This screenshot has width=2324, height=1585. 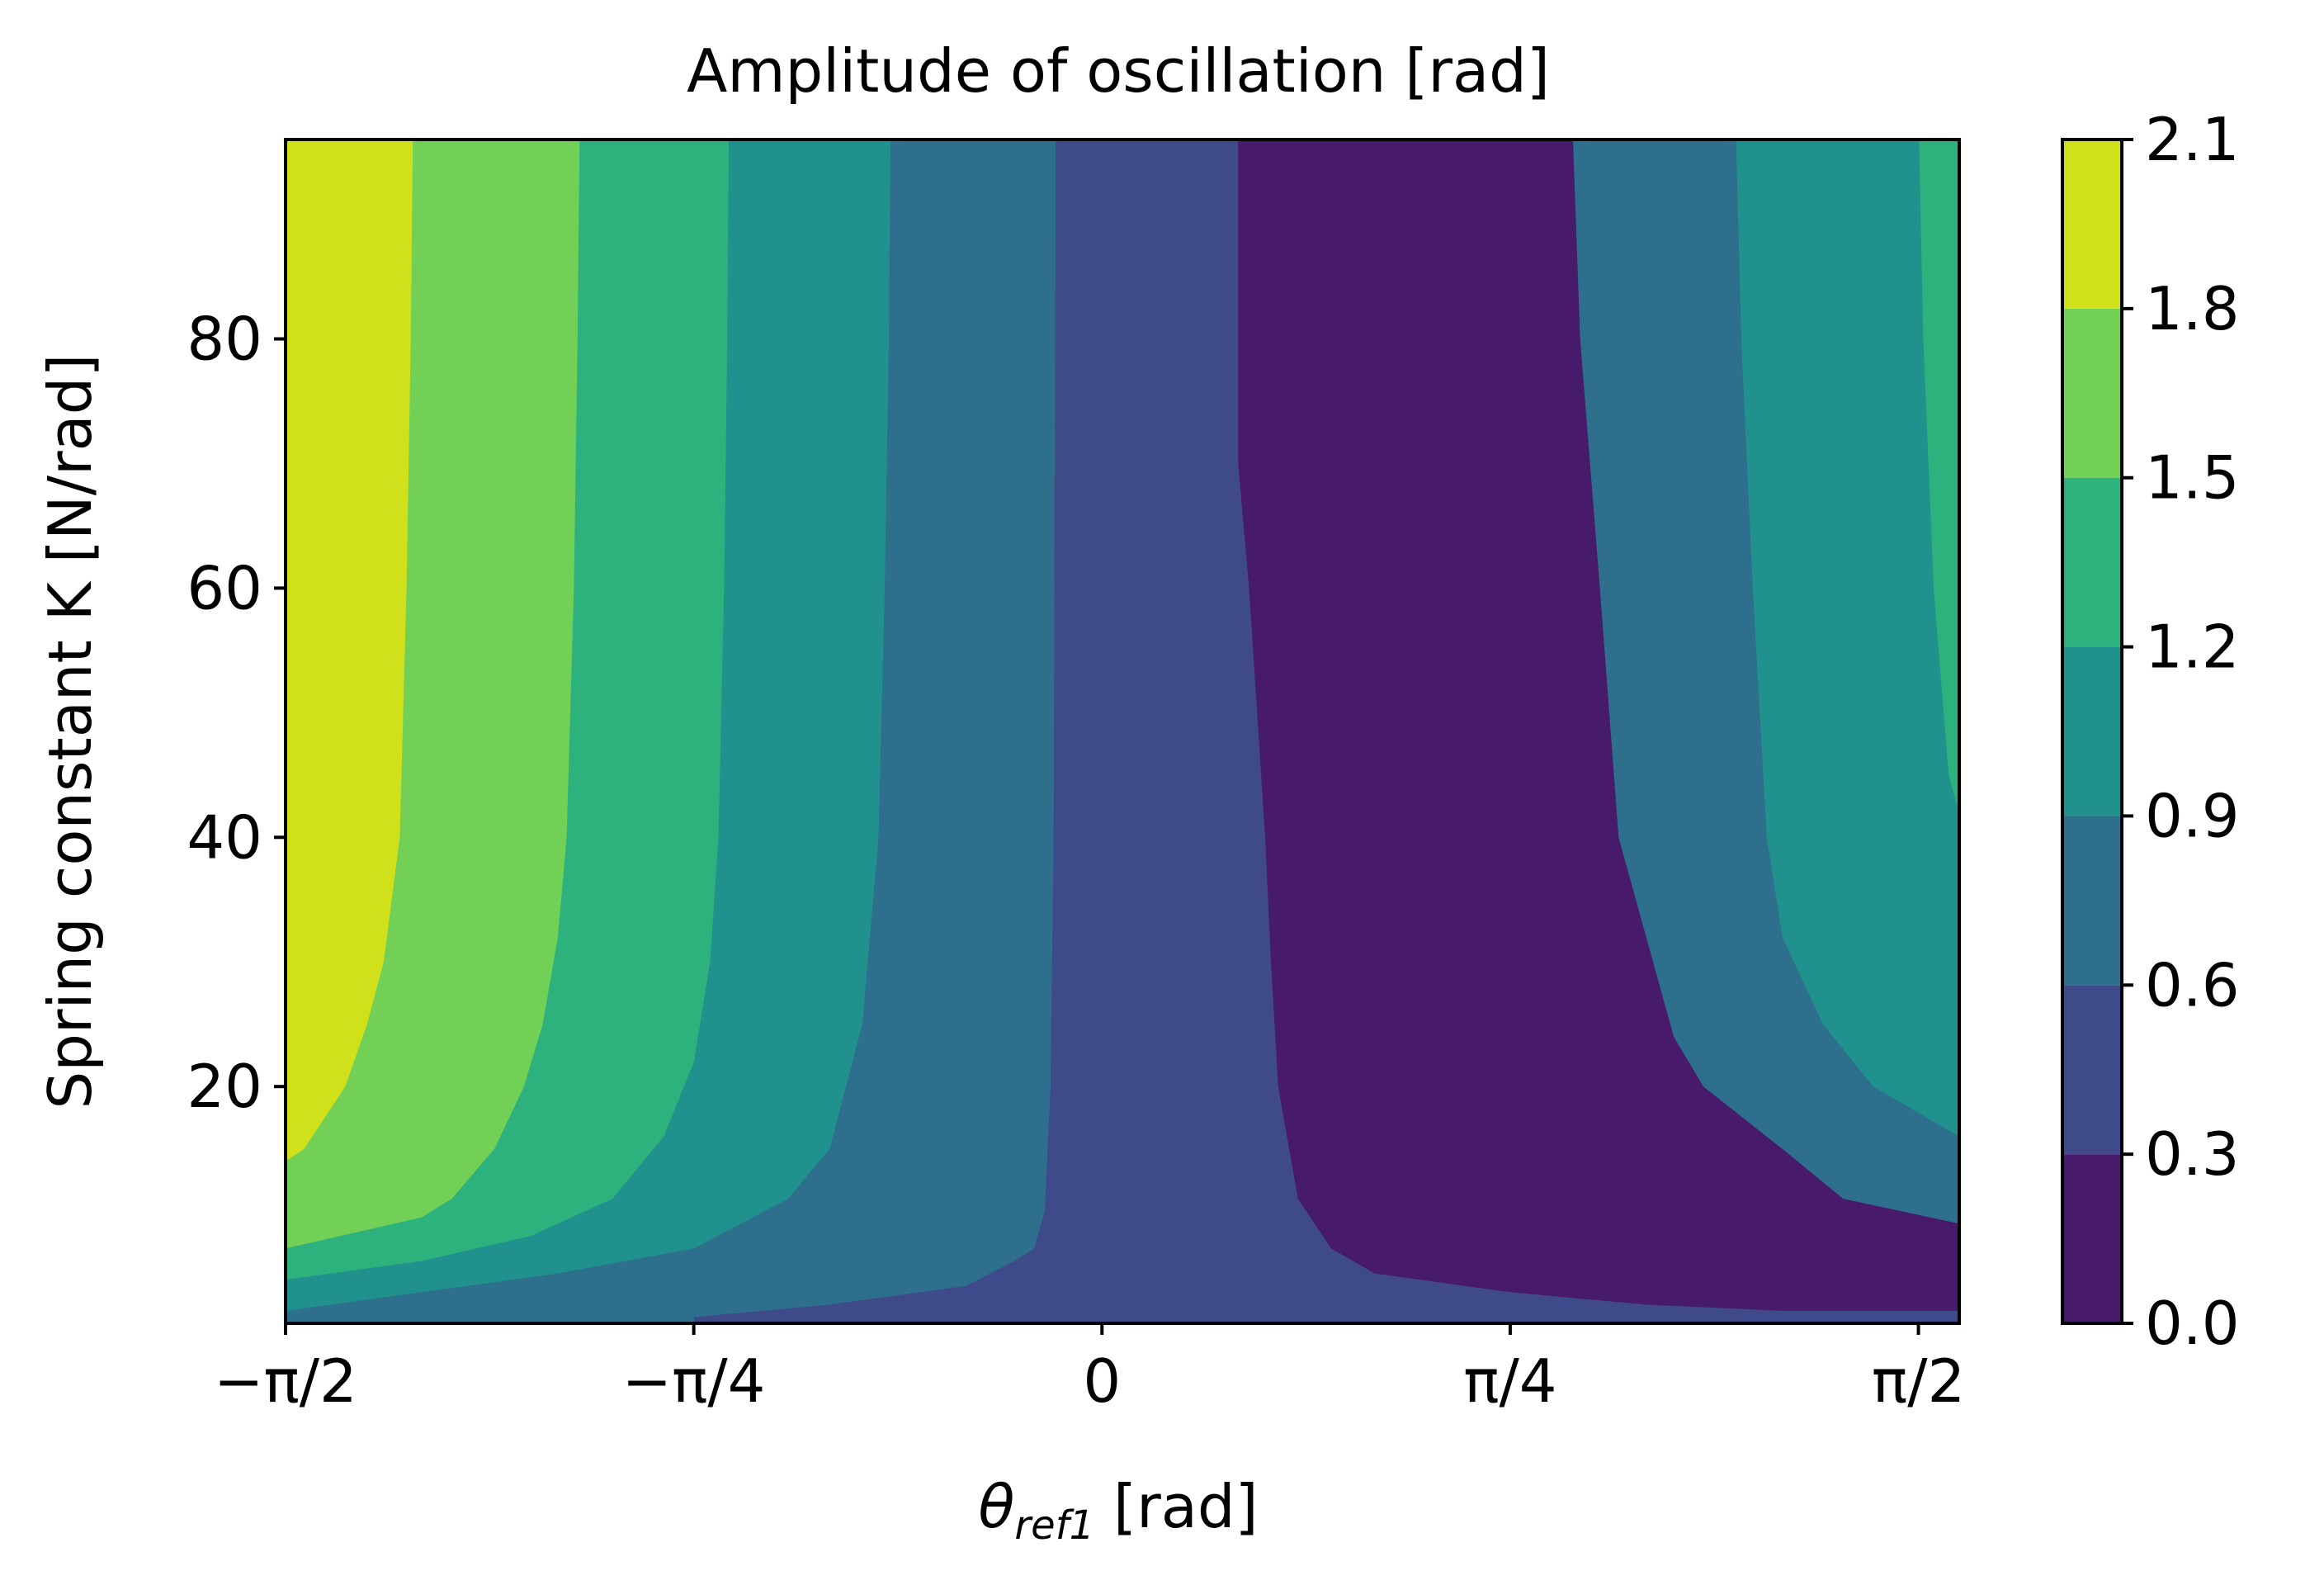 I want to click on colorbar-ticks: 0.0 0.3 0.6 0.9 1.2 1.5 1.8 2.1, so click(x=2181, y=731).